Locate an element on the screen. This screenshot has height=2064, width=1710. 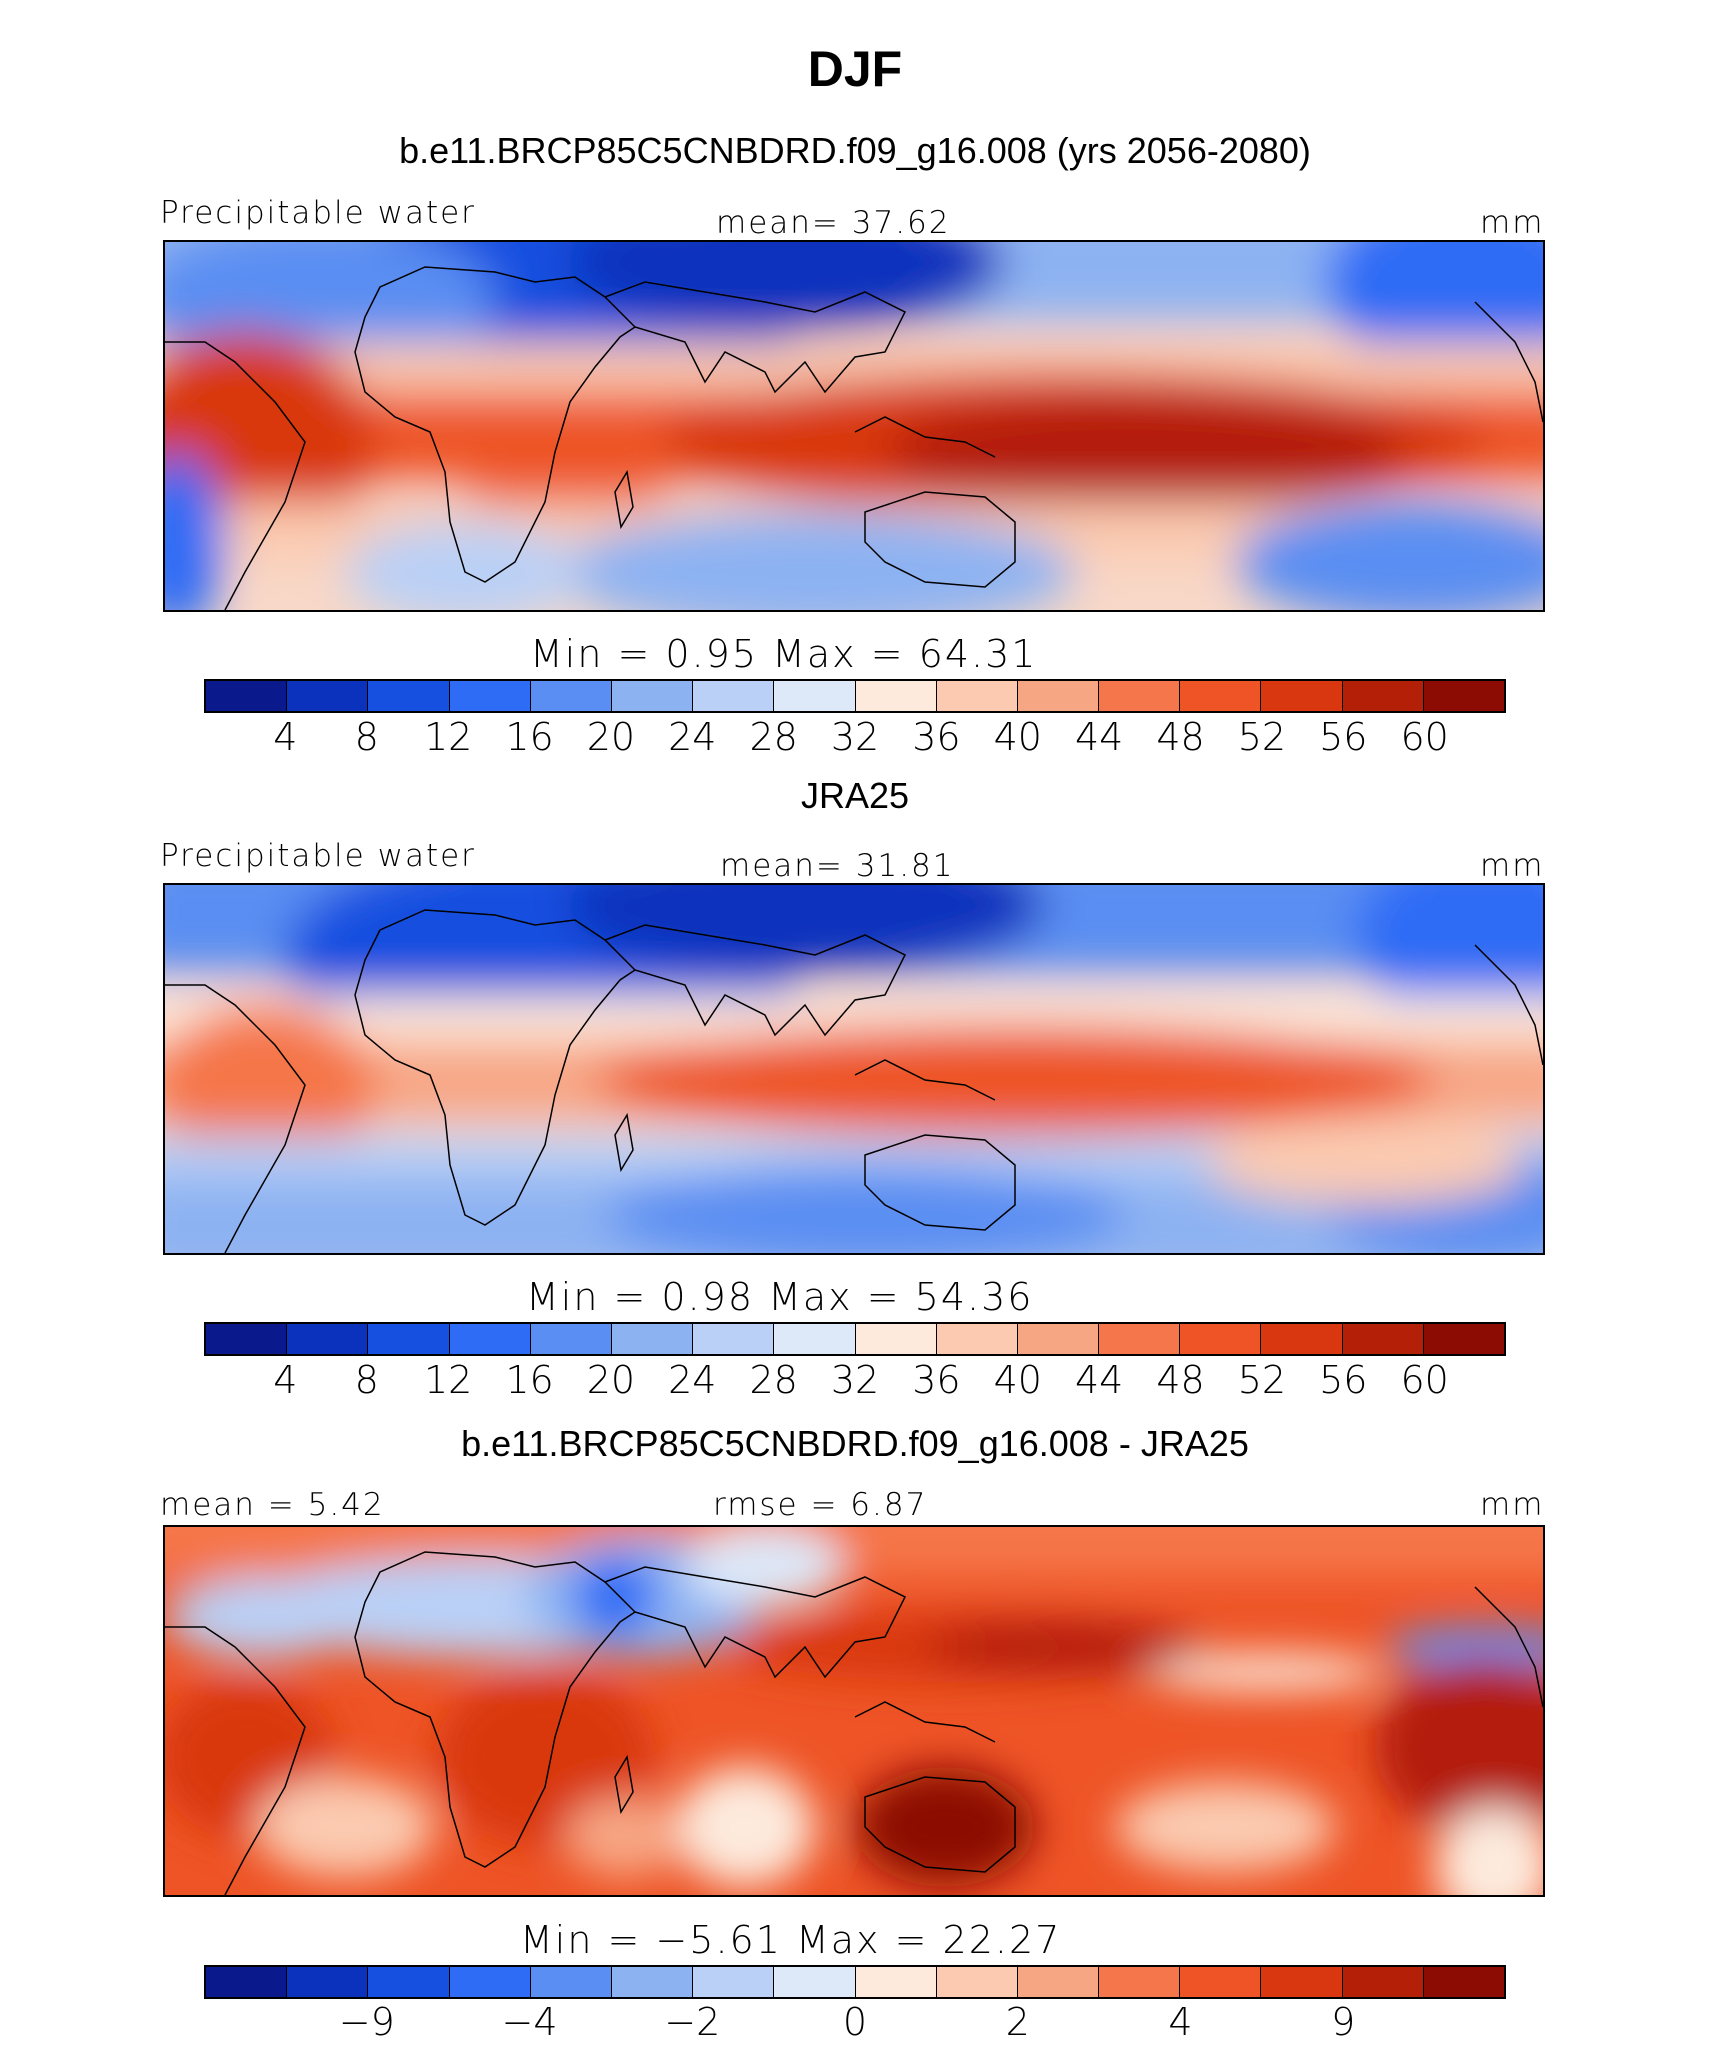
colorbar-tick-label: 0 is located at coordinates (855, 2022).